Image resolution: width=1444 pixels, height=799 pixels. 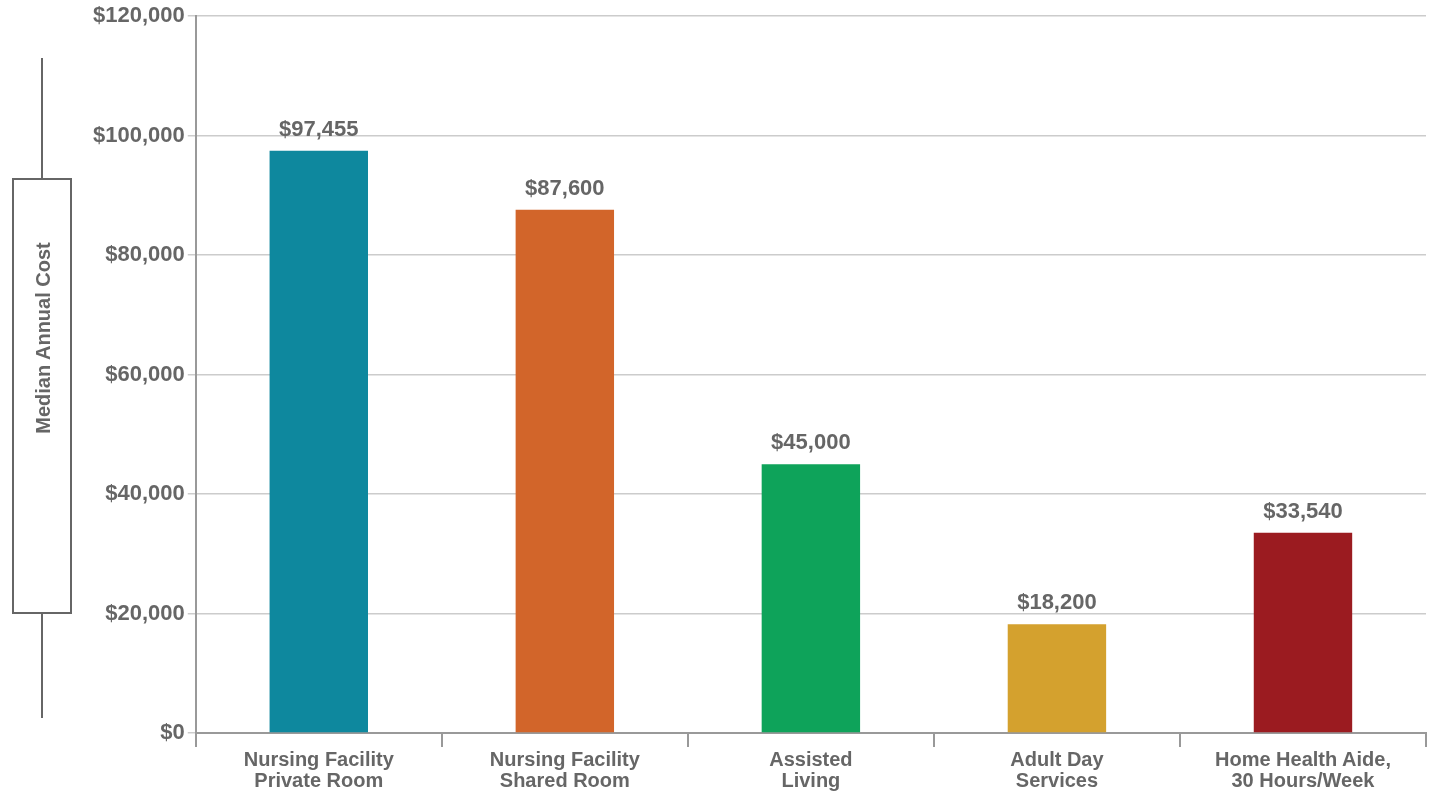 I want to click on y-tick-label: $60,000, so click(x=145, y=373).